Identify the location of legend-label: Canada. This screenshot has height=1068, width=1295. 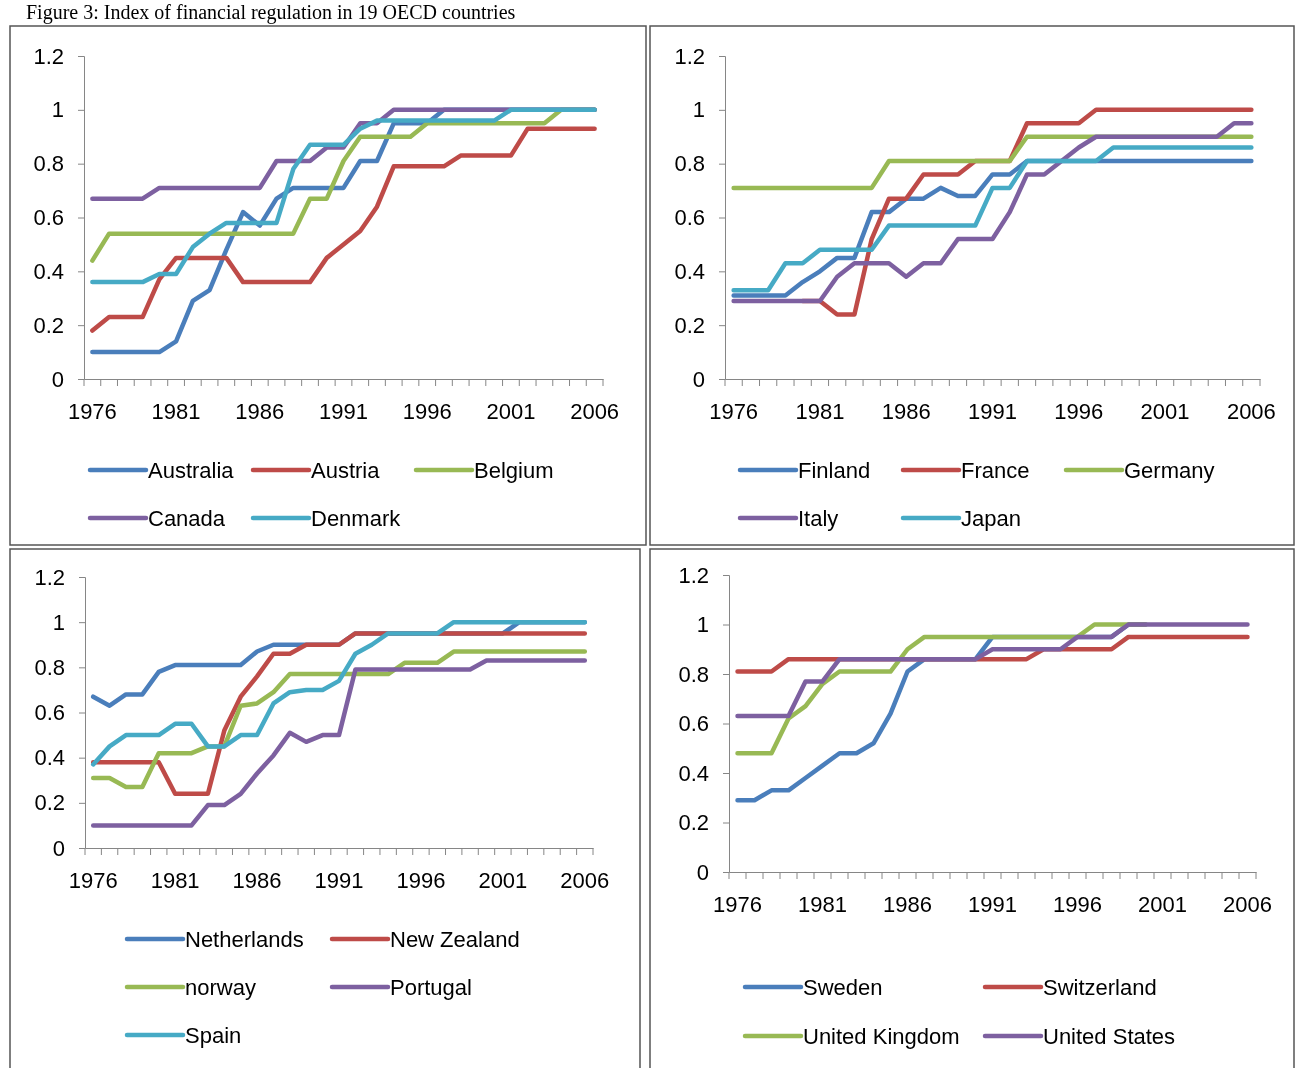
(187, 518).